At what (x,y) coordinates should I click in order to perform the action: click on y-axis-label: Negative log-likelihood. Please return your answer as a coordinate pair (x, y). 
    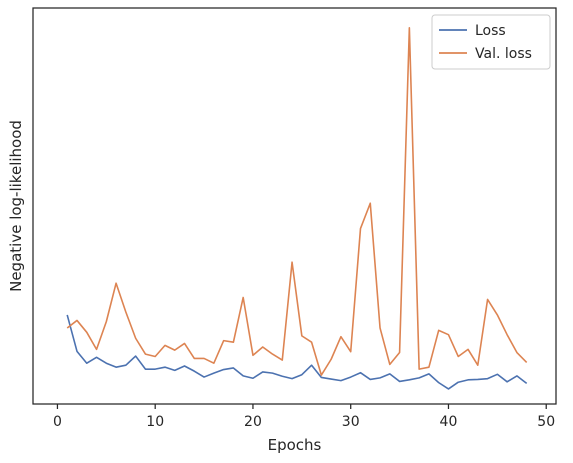
    Looking at the image, I should click on (16, 206).